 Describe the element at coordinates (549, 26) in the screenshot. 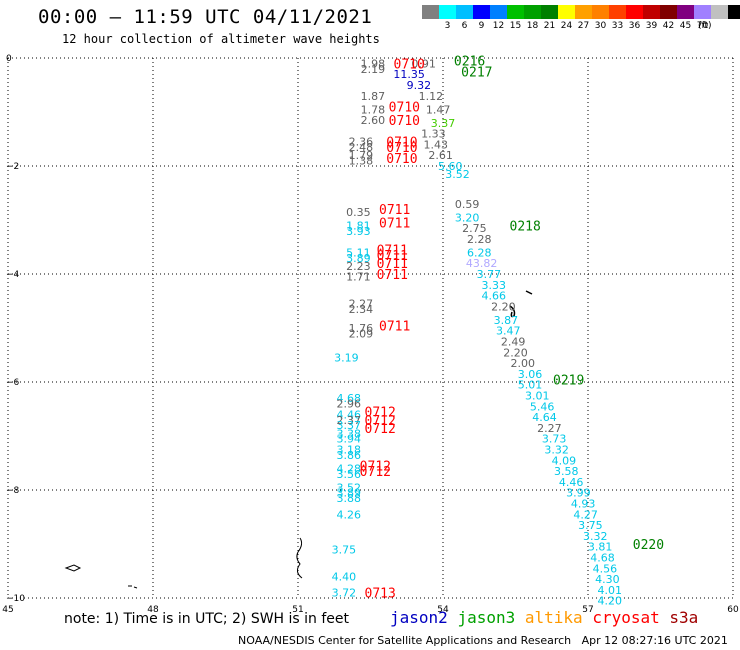

I see `color-scale-label: 21` at that location.